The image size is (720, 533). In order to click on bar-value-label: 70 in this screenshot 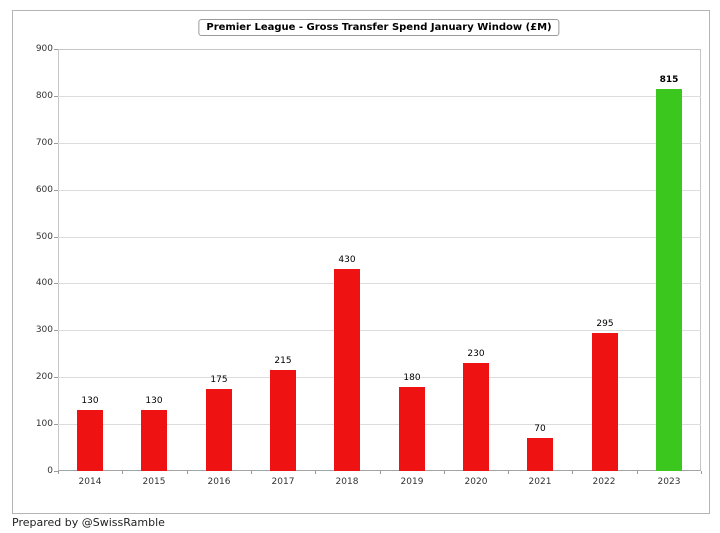, I will do `click(540, 429)`.